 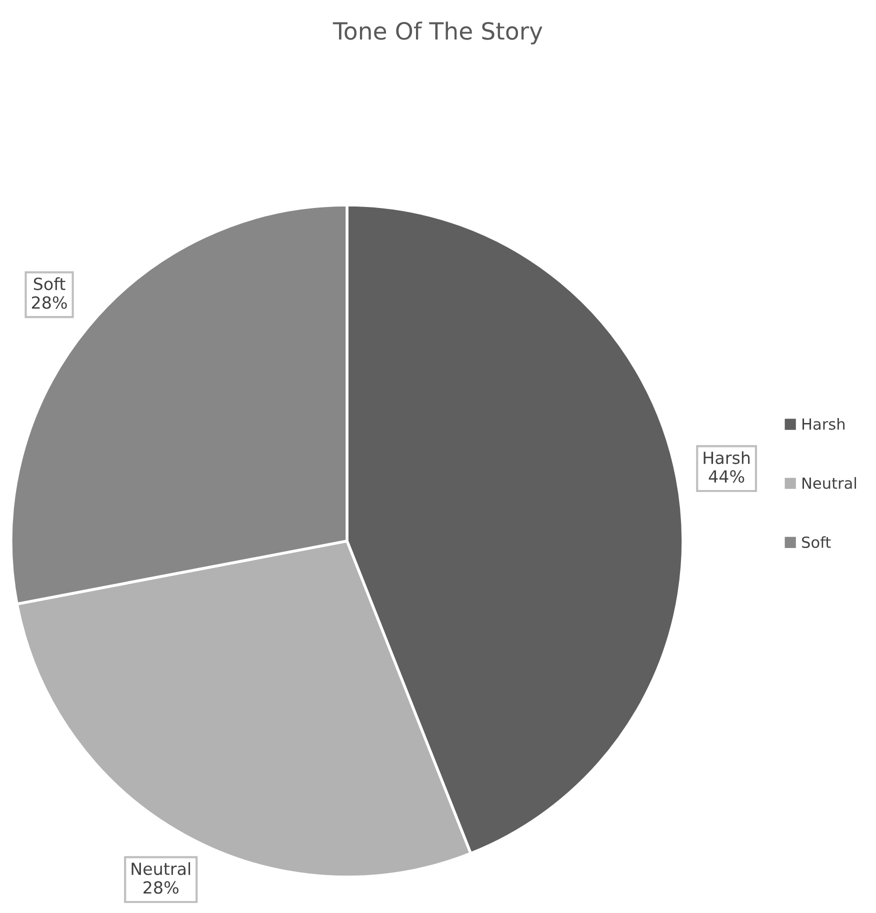 I want to click on slice-label: Harsh, so click(x=727, y=457).